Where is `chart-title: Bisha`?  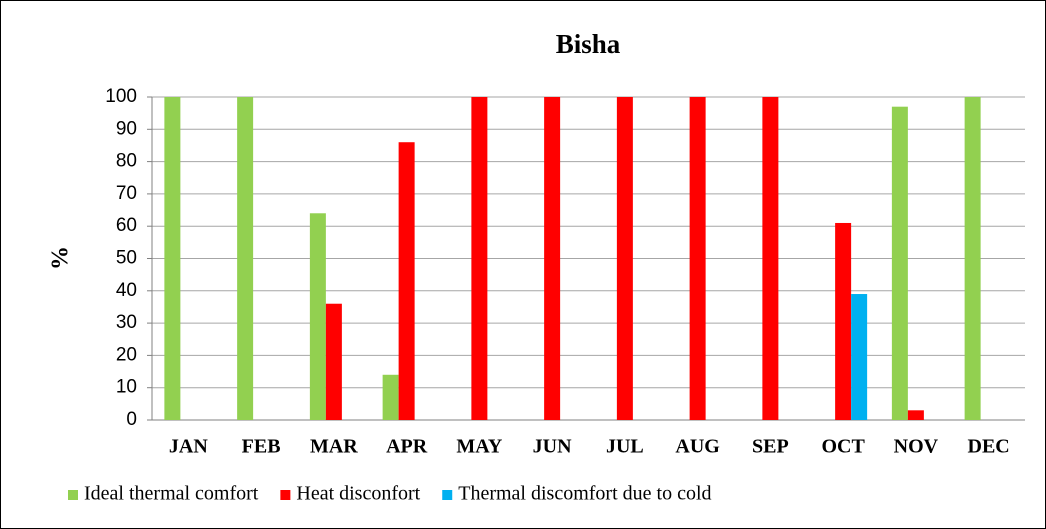
chart-title: Bisha is located at coordinates (588, 44).